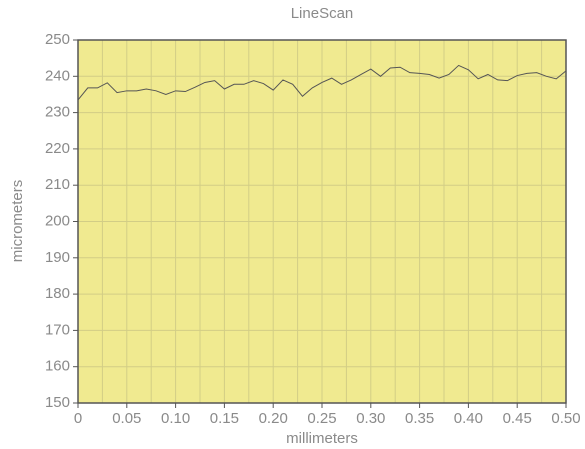 The width and height of the screenshot is (585, 449). Describe the element at coordinates (468, 418) in the screenshot. I see `x-tick-label: 0.40` at that location.